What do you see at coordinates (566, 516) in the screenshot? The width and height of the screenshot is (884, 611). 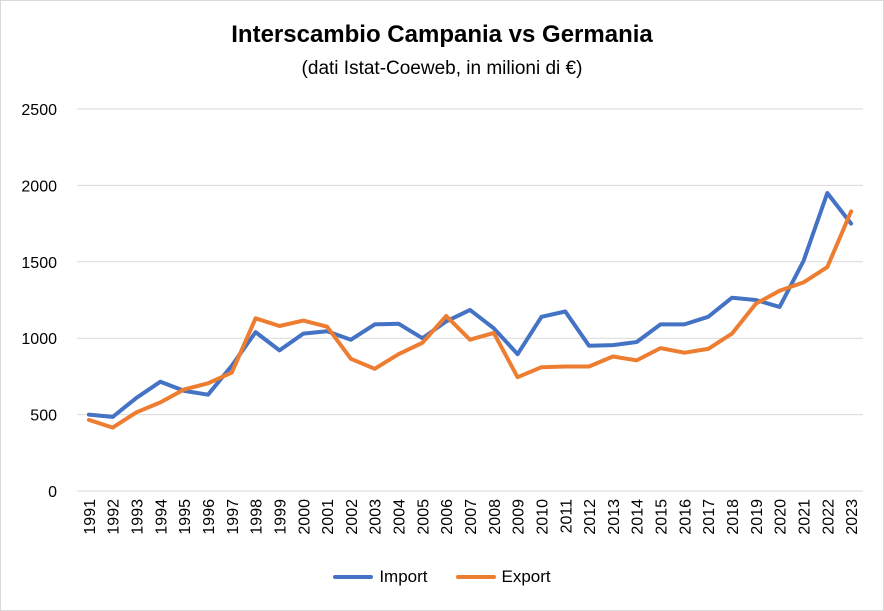 I see `x-tick-label: 2011` at bounding box center [566, 516].